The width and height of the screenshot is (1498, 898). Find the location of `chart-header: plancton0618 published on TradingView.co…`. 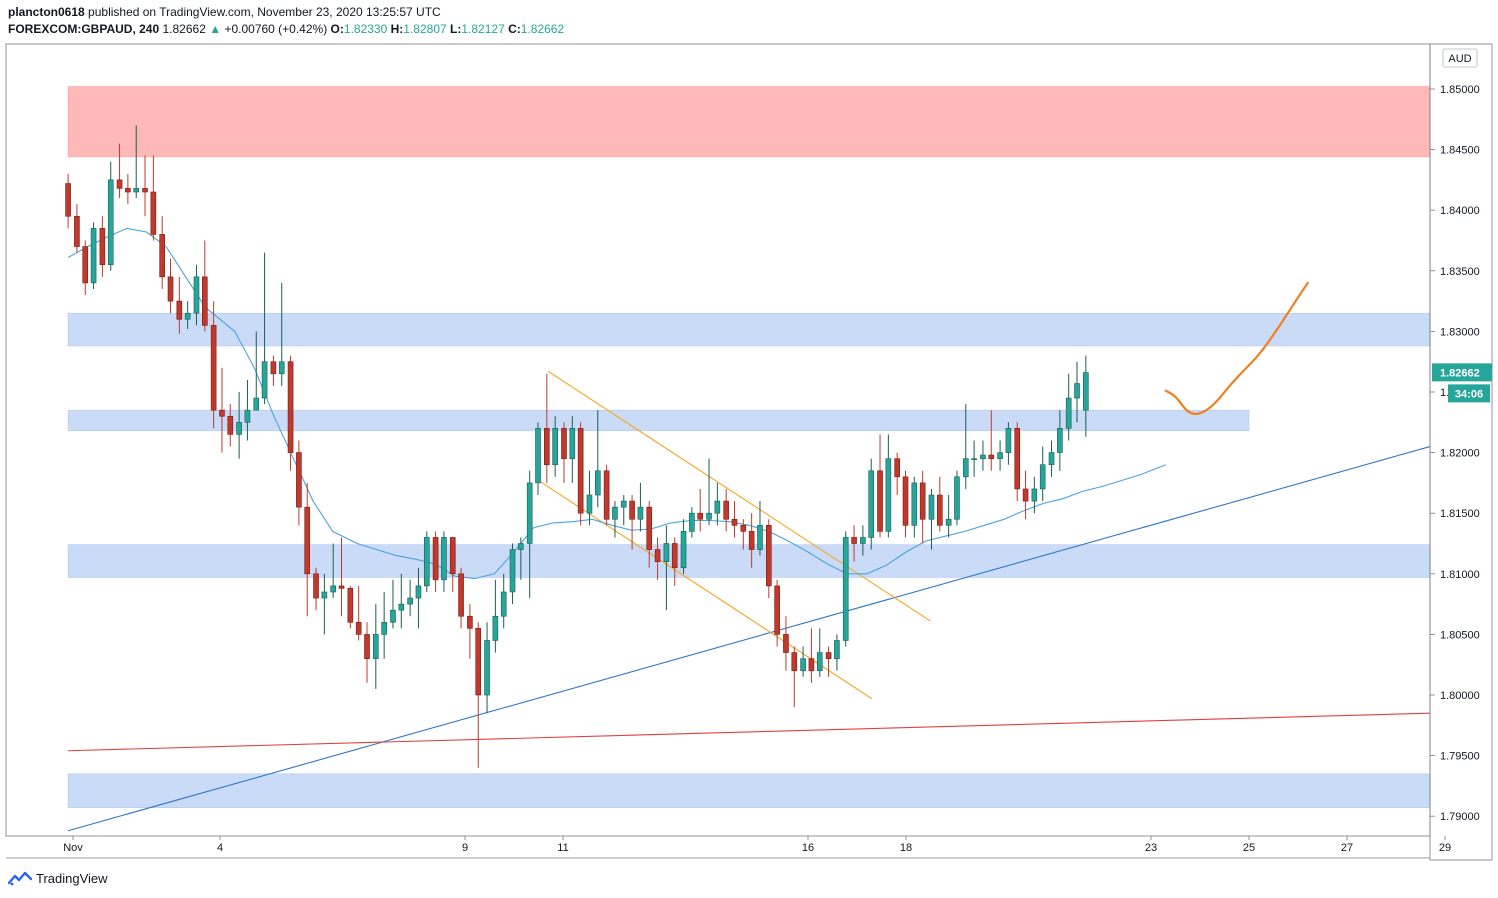

chart-header: plancton0618 published on TradingView.co… is located at coordinates (286, 21).